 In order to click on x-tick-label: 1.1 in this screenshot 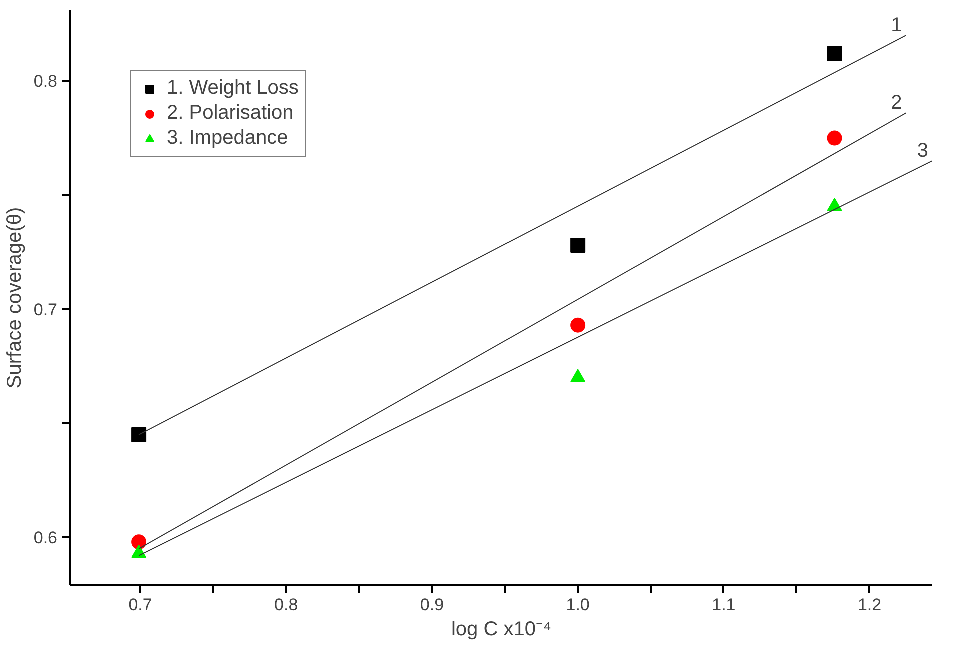, I will do `click(724, 605)`.